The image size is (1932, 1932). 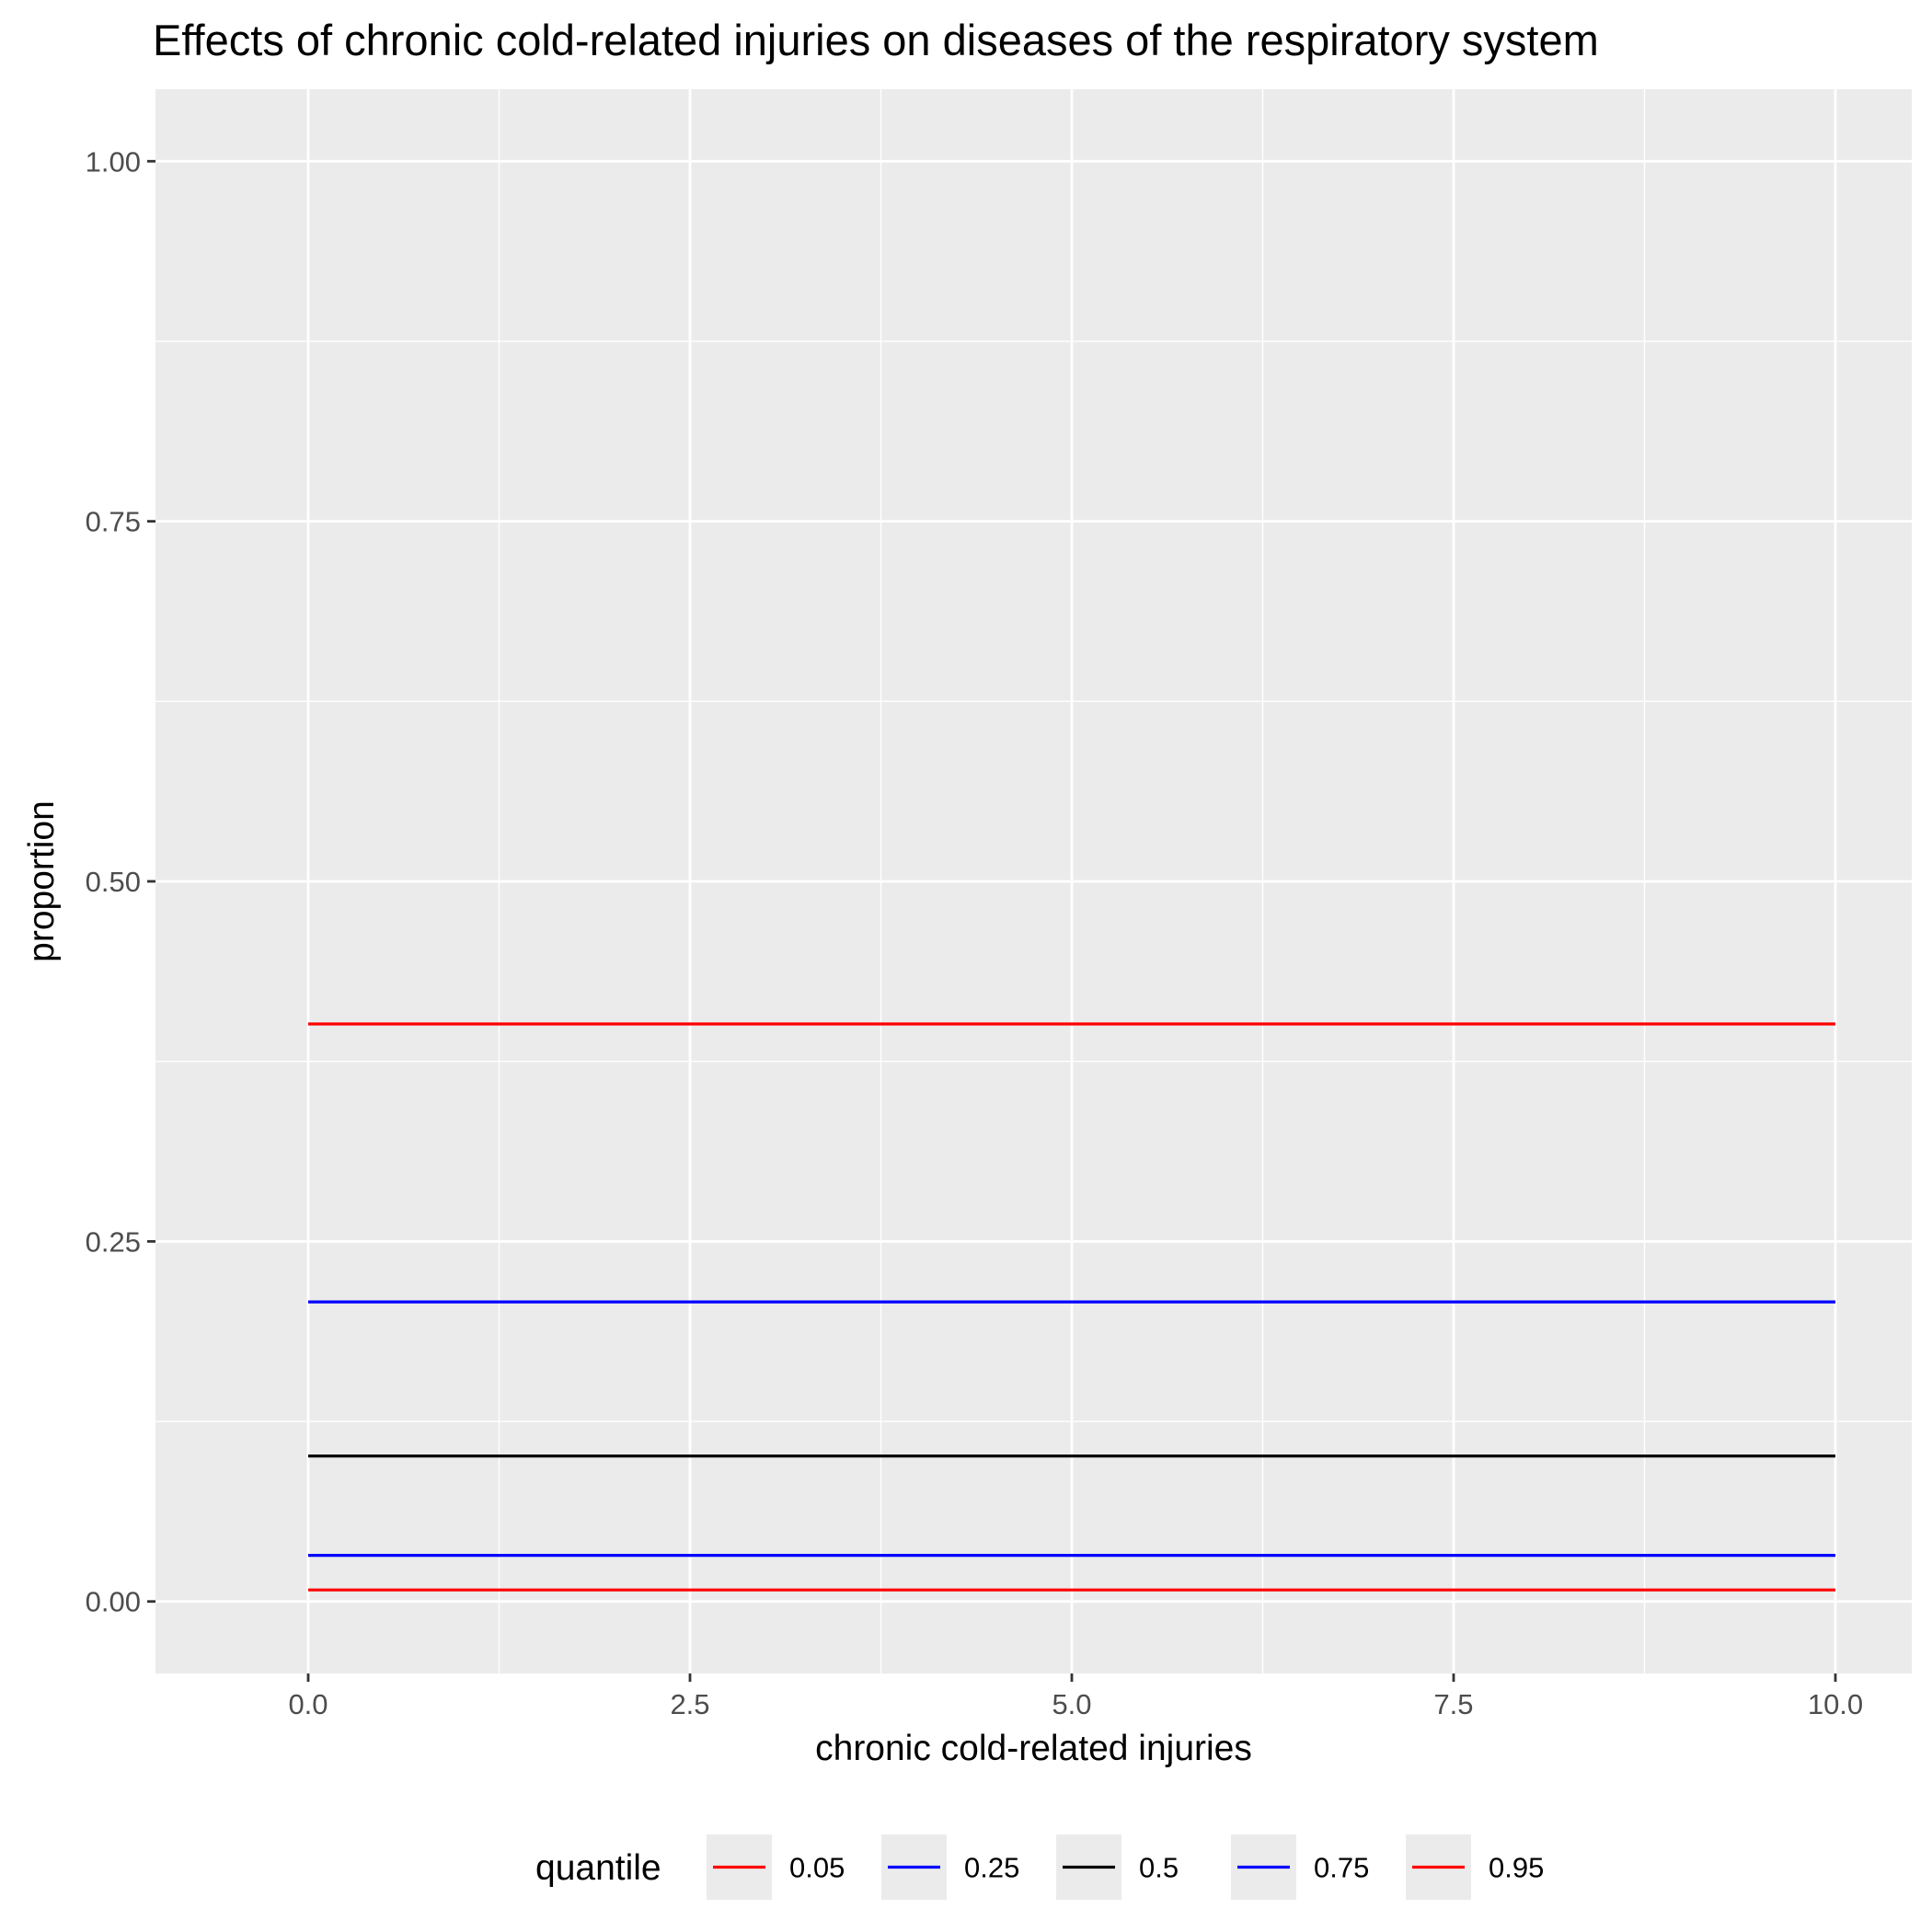 I want to click on legend-label-0.25: 0.25, so click(x=991, y=1868).